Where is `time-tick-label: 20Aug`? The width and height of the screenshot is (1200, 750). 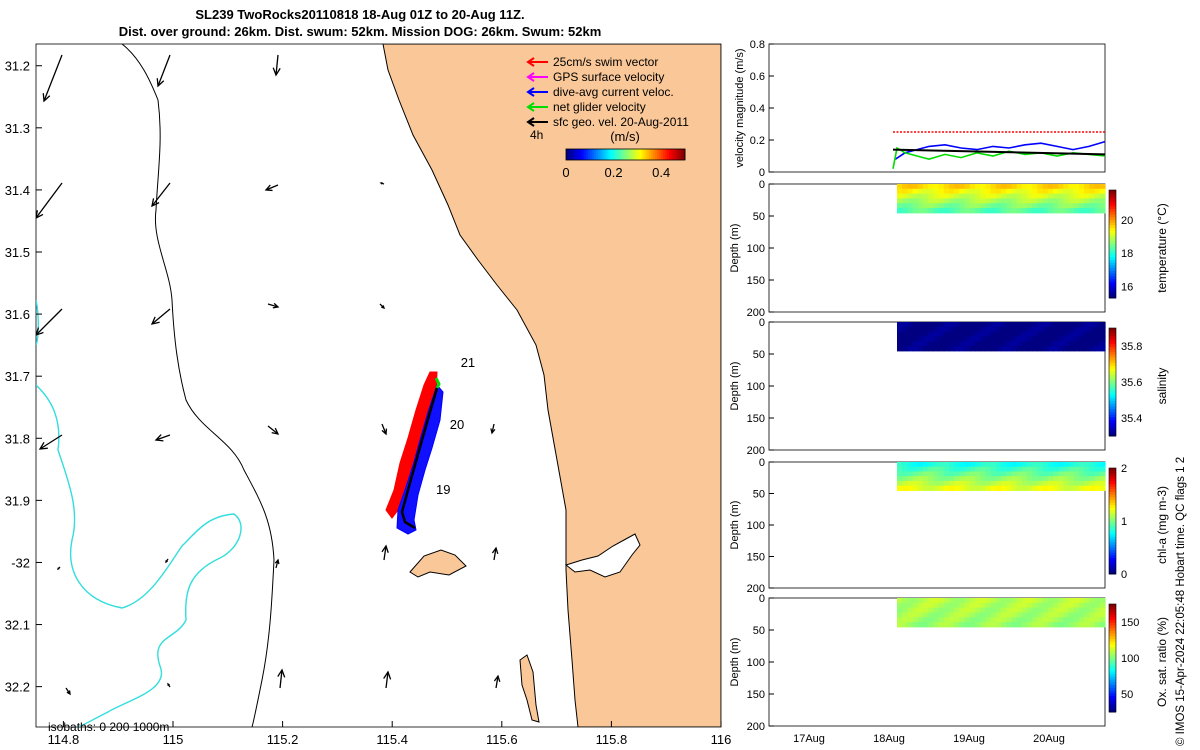
time-tick-label: 20Aug is located at coordinates (1049, 739).